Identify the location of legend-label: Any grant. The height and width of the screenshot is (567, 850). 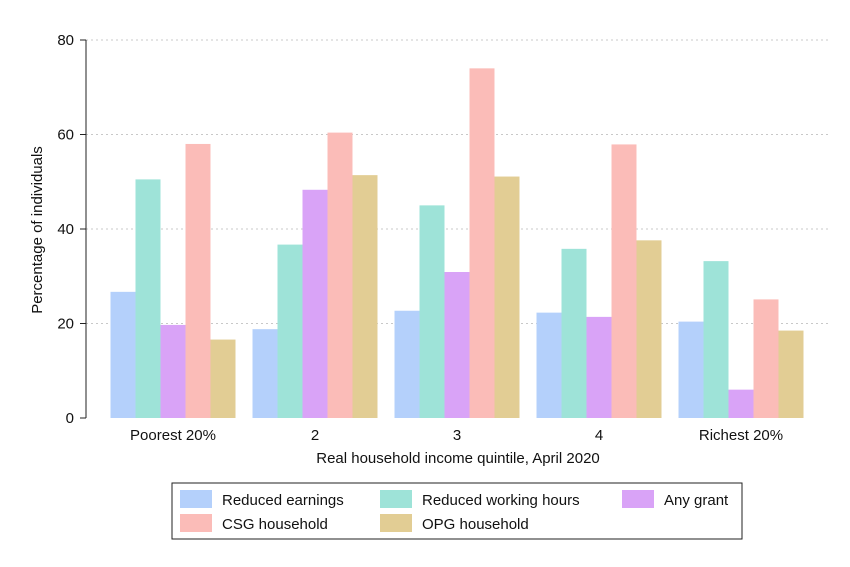
(696, 500).